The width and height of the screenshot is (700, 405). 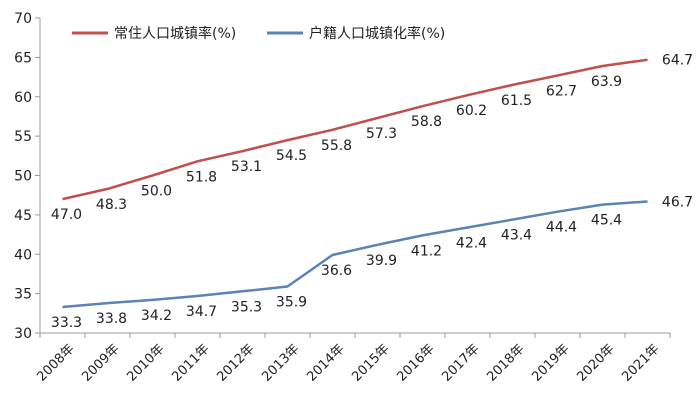 What do you see at coordinates (595, 362) in the screenshot?
I see `x-tick-label: 2020年` at bounding box center [595, 362].